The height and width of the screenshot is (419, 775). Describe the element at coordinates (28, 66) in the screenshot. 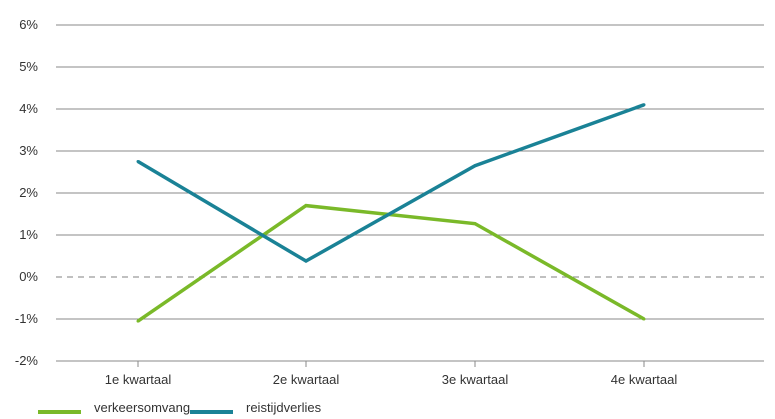

I see `y-tick-label: 5%` at that location.